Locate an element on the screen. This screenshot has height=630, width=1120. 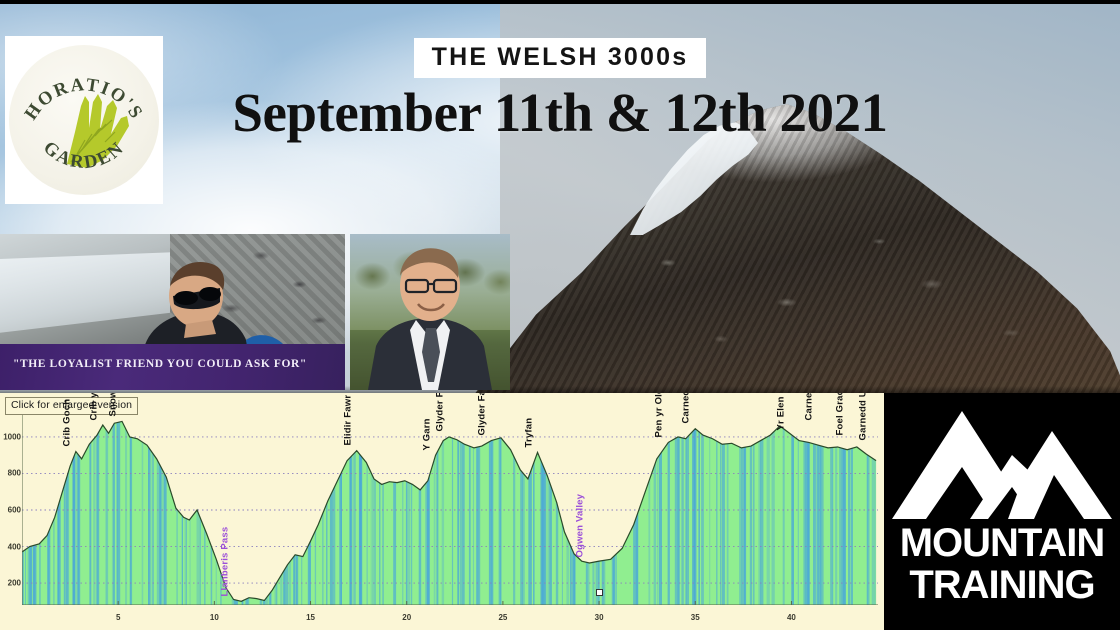
mountain-peaks-icon is located at coordinates (1002, 465).